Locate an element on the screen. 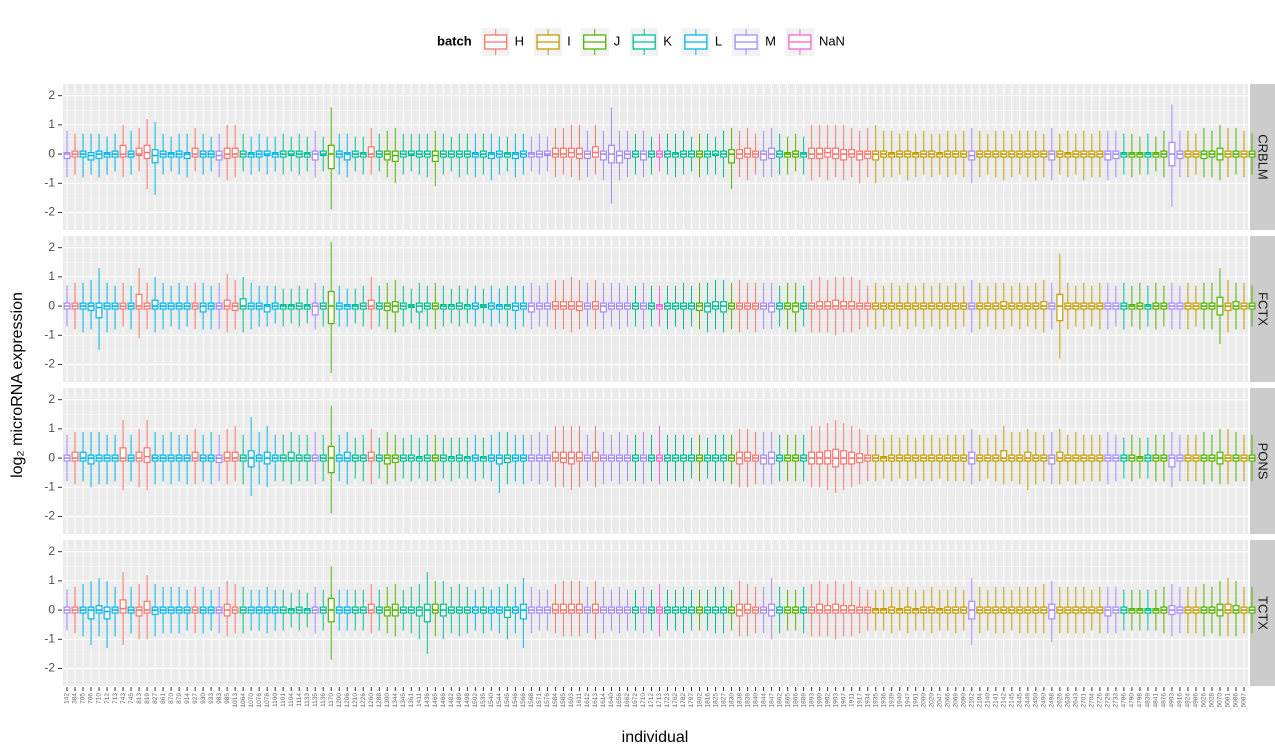 This screenshot has width=1275, height=750. x-tick-label: 2047 is located at coordinates (939, 700).